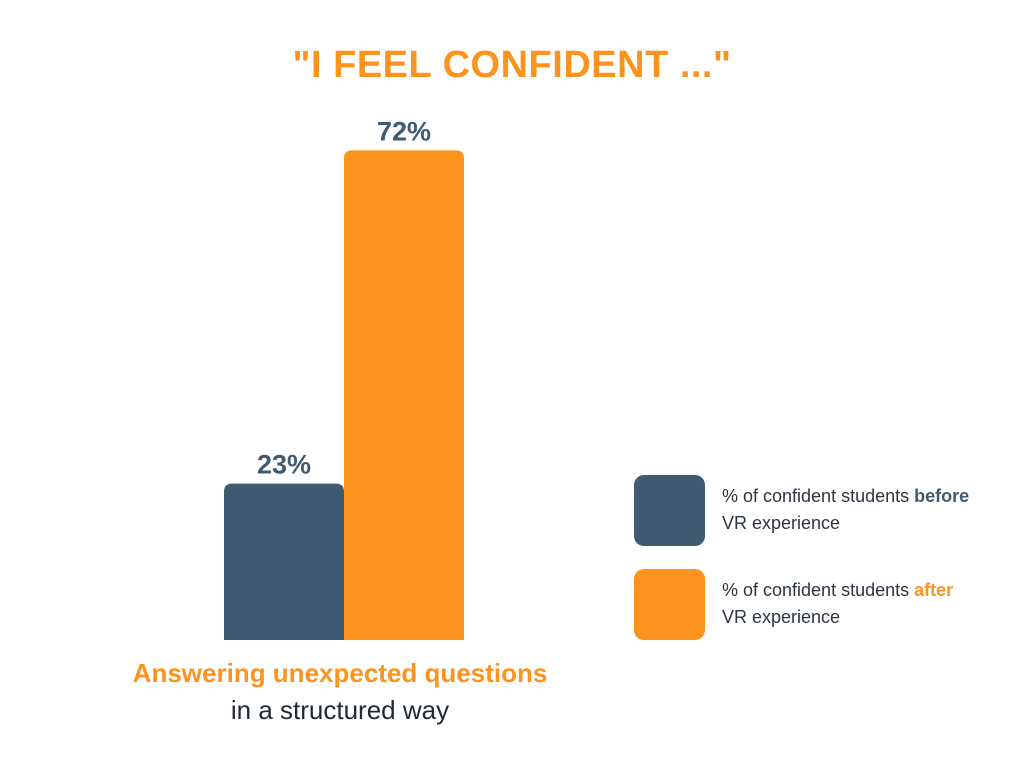 This screenshot has width=1024, height=768. What do you see at coordinates (818, 590) in the screenshot?
I see `legend-prefix-after: % of confident students` at bounding box center [818, 590].